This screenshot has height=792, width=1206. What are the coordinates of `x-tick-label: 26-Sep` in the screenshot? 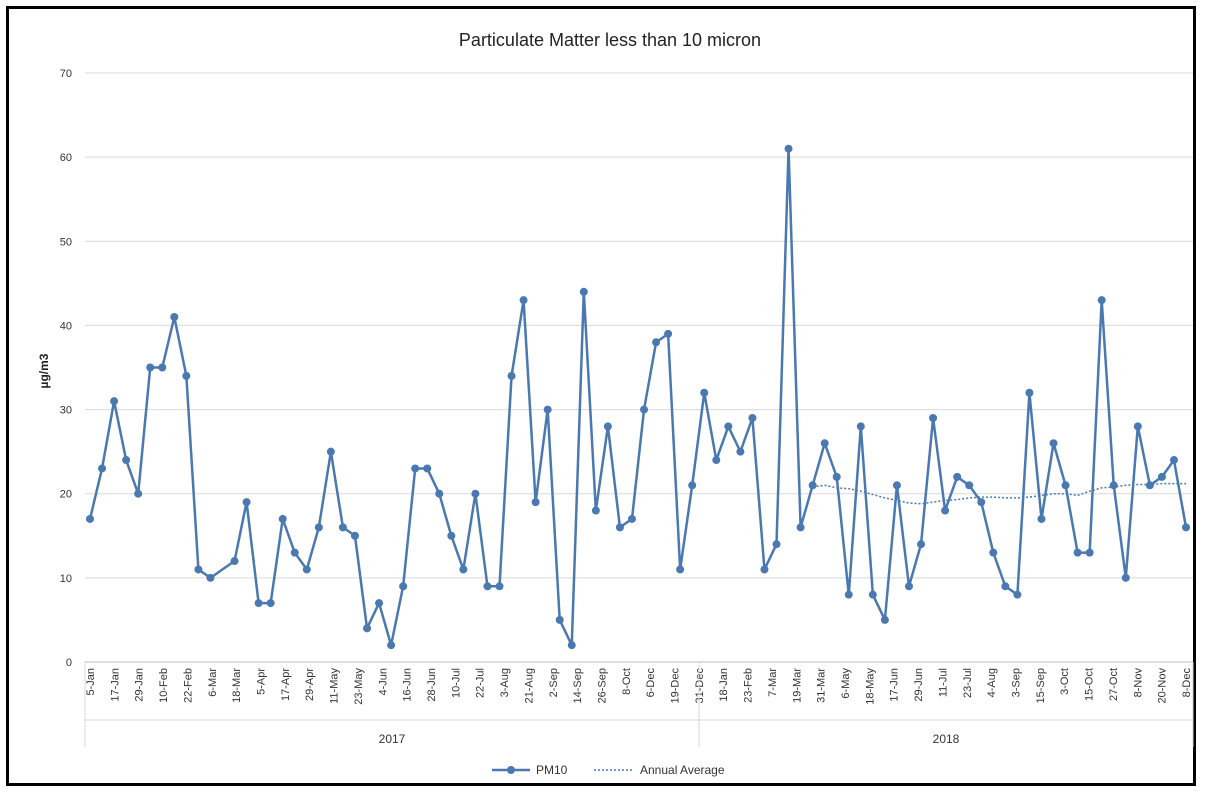 It's located at (602, 685).